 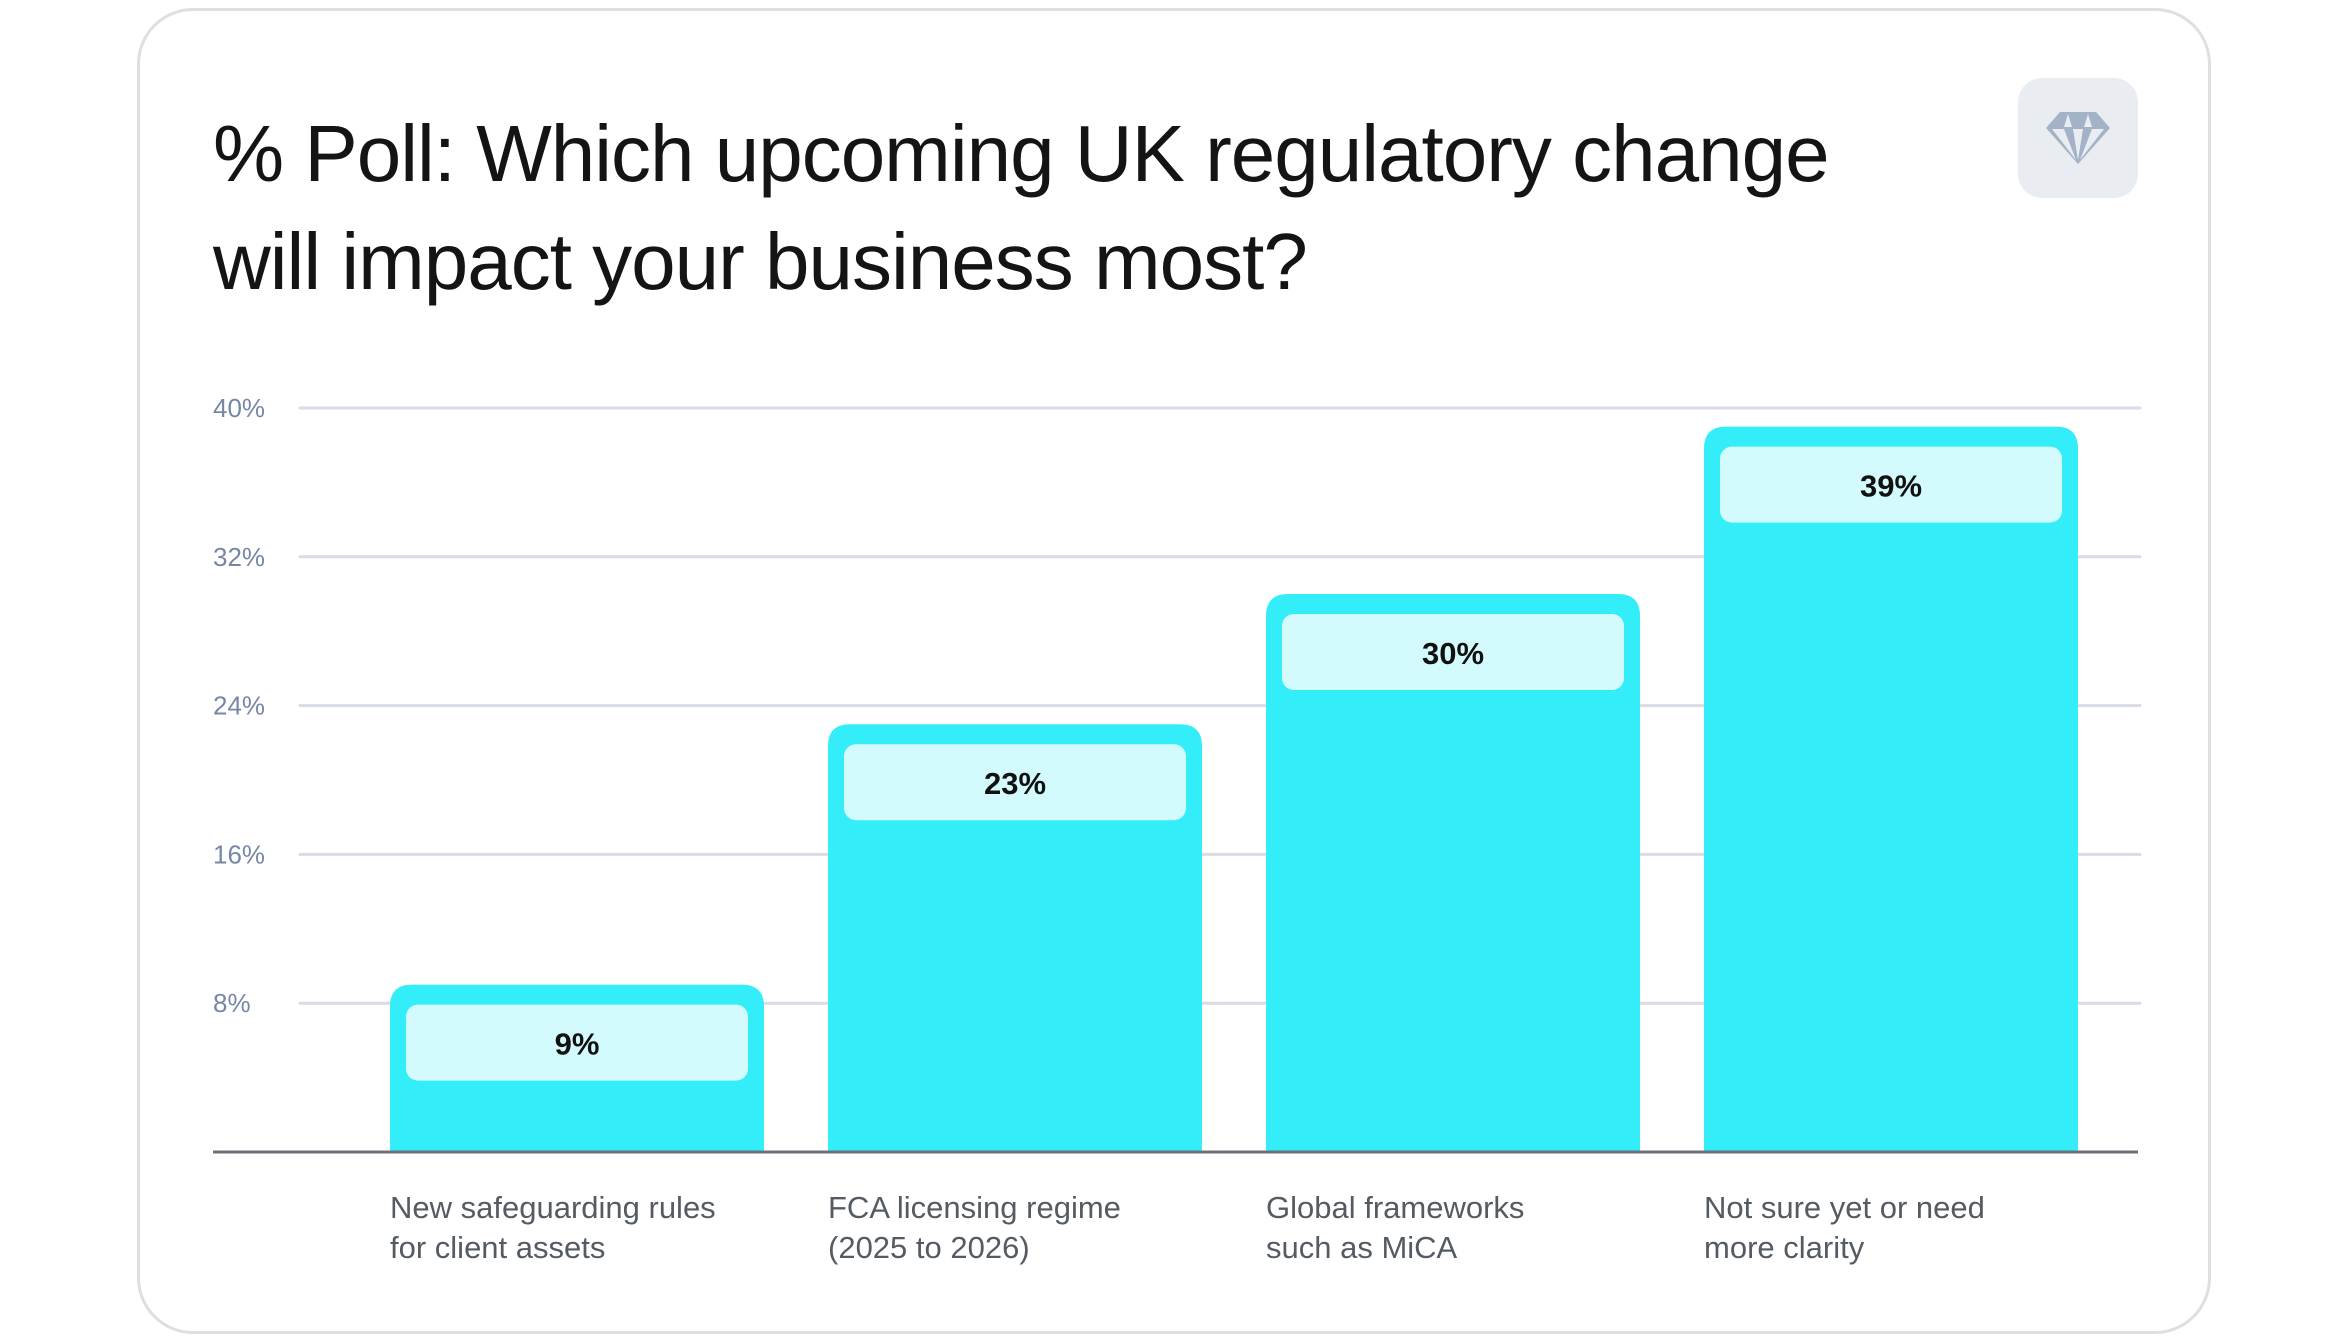 I want to click on value-label: 9%, so click(x=577, y=1044).